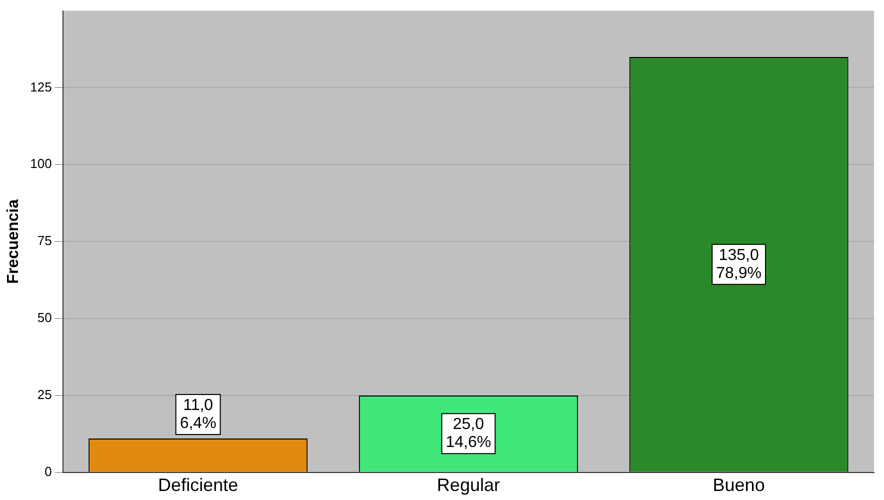  Describe the element at coordinates (198, 414) in the screenshot. I see `data-label: 11,0 6,4%` at that location.